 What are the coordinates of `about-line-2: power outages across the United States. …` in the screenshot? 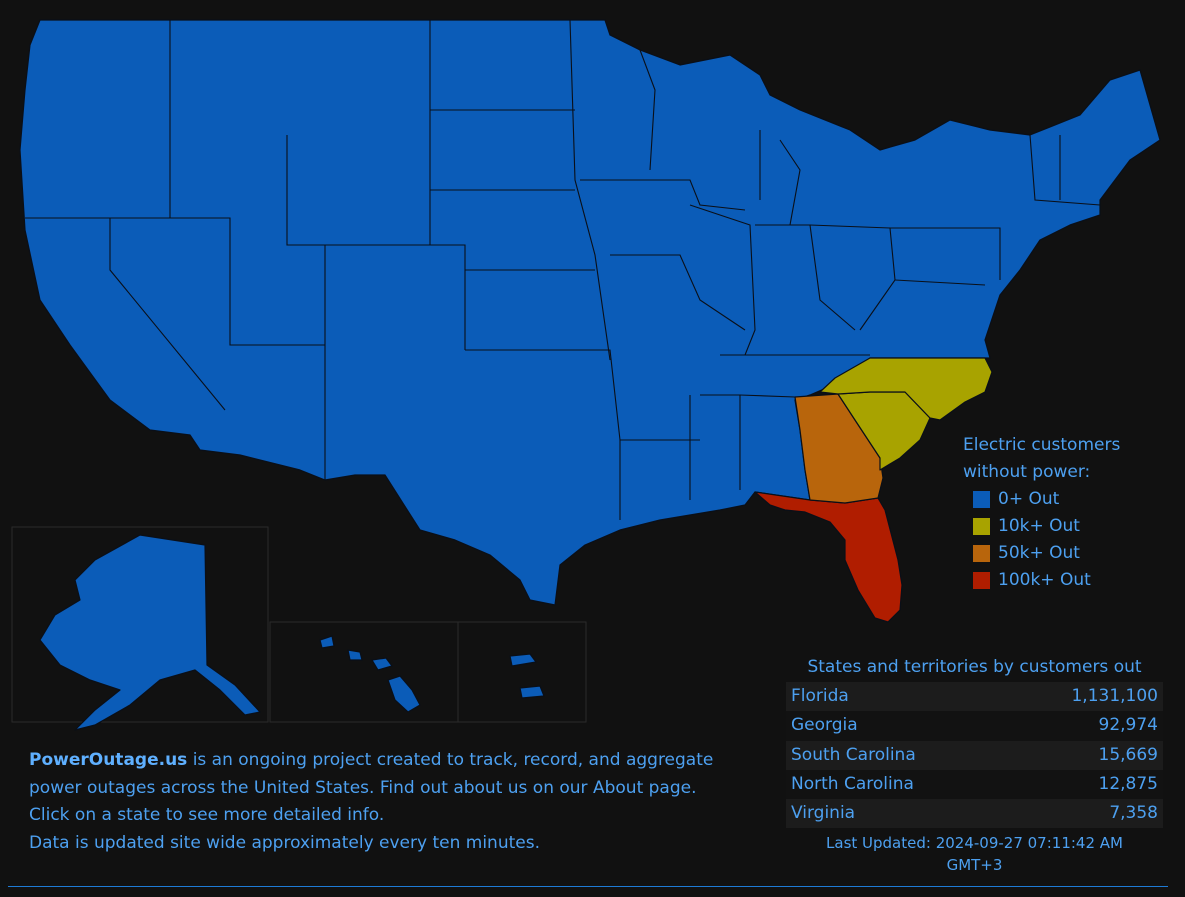 It's located at (389, 789).